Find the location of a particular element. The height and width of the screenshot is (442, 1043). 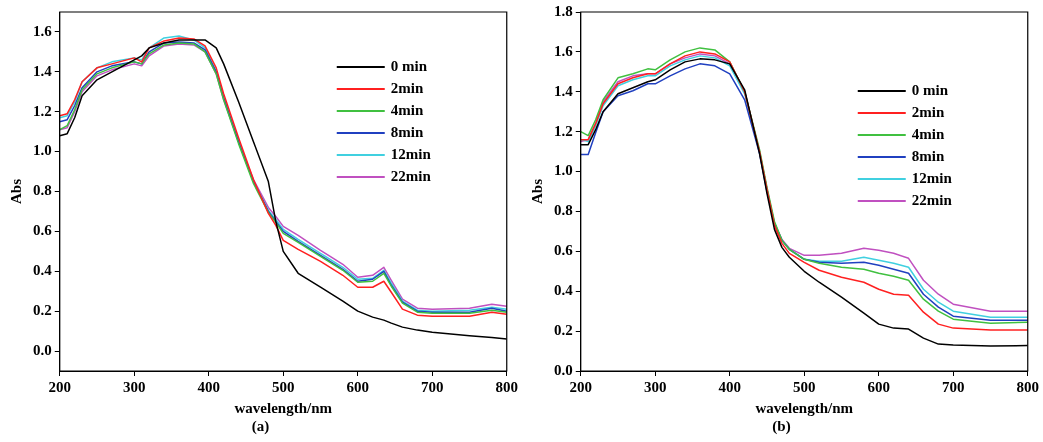

text: (b) is located at coordinates (781, 426).